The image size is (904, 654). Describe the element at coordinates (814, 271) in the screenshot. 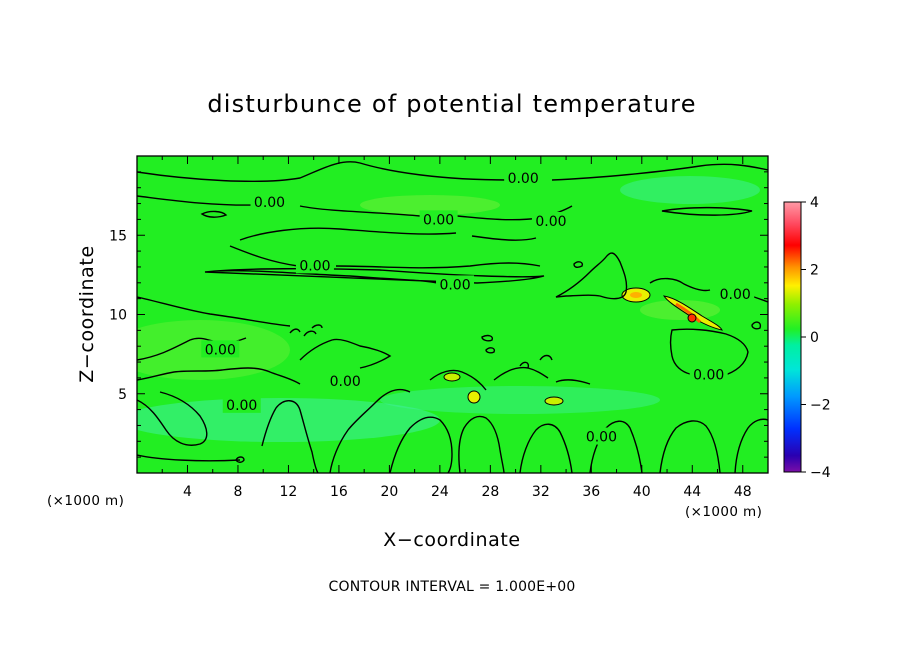

I see `colorbar-tick-label: 2` at that location.